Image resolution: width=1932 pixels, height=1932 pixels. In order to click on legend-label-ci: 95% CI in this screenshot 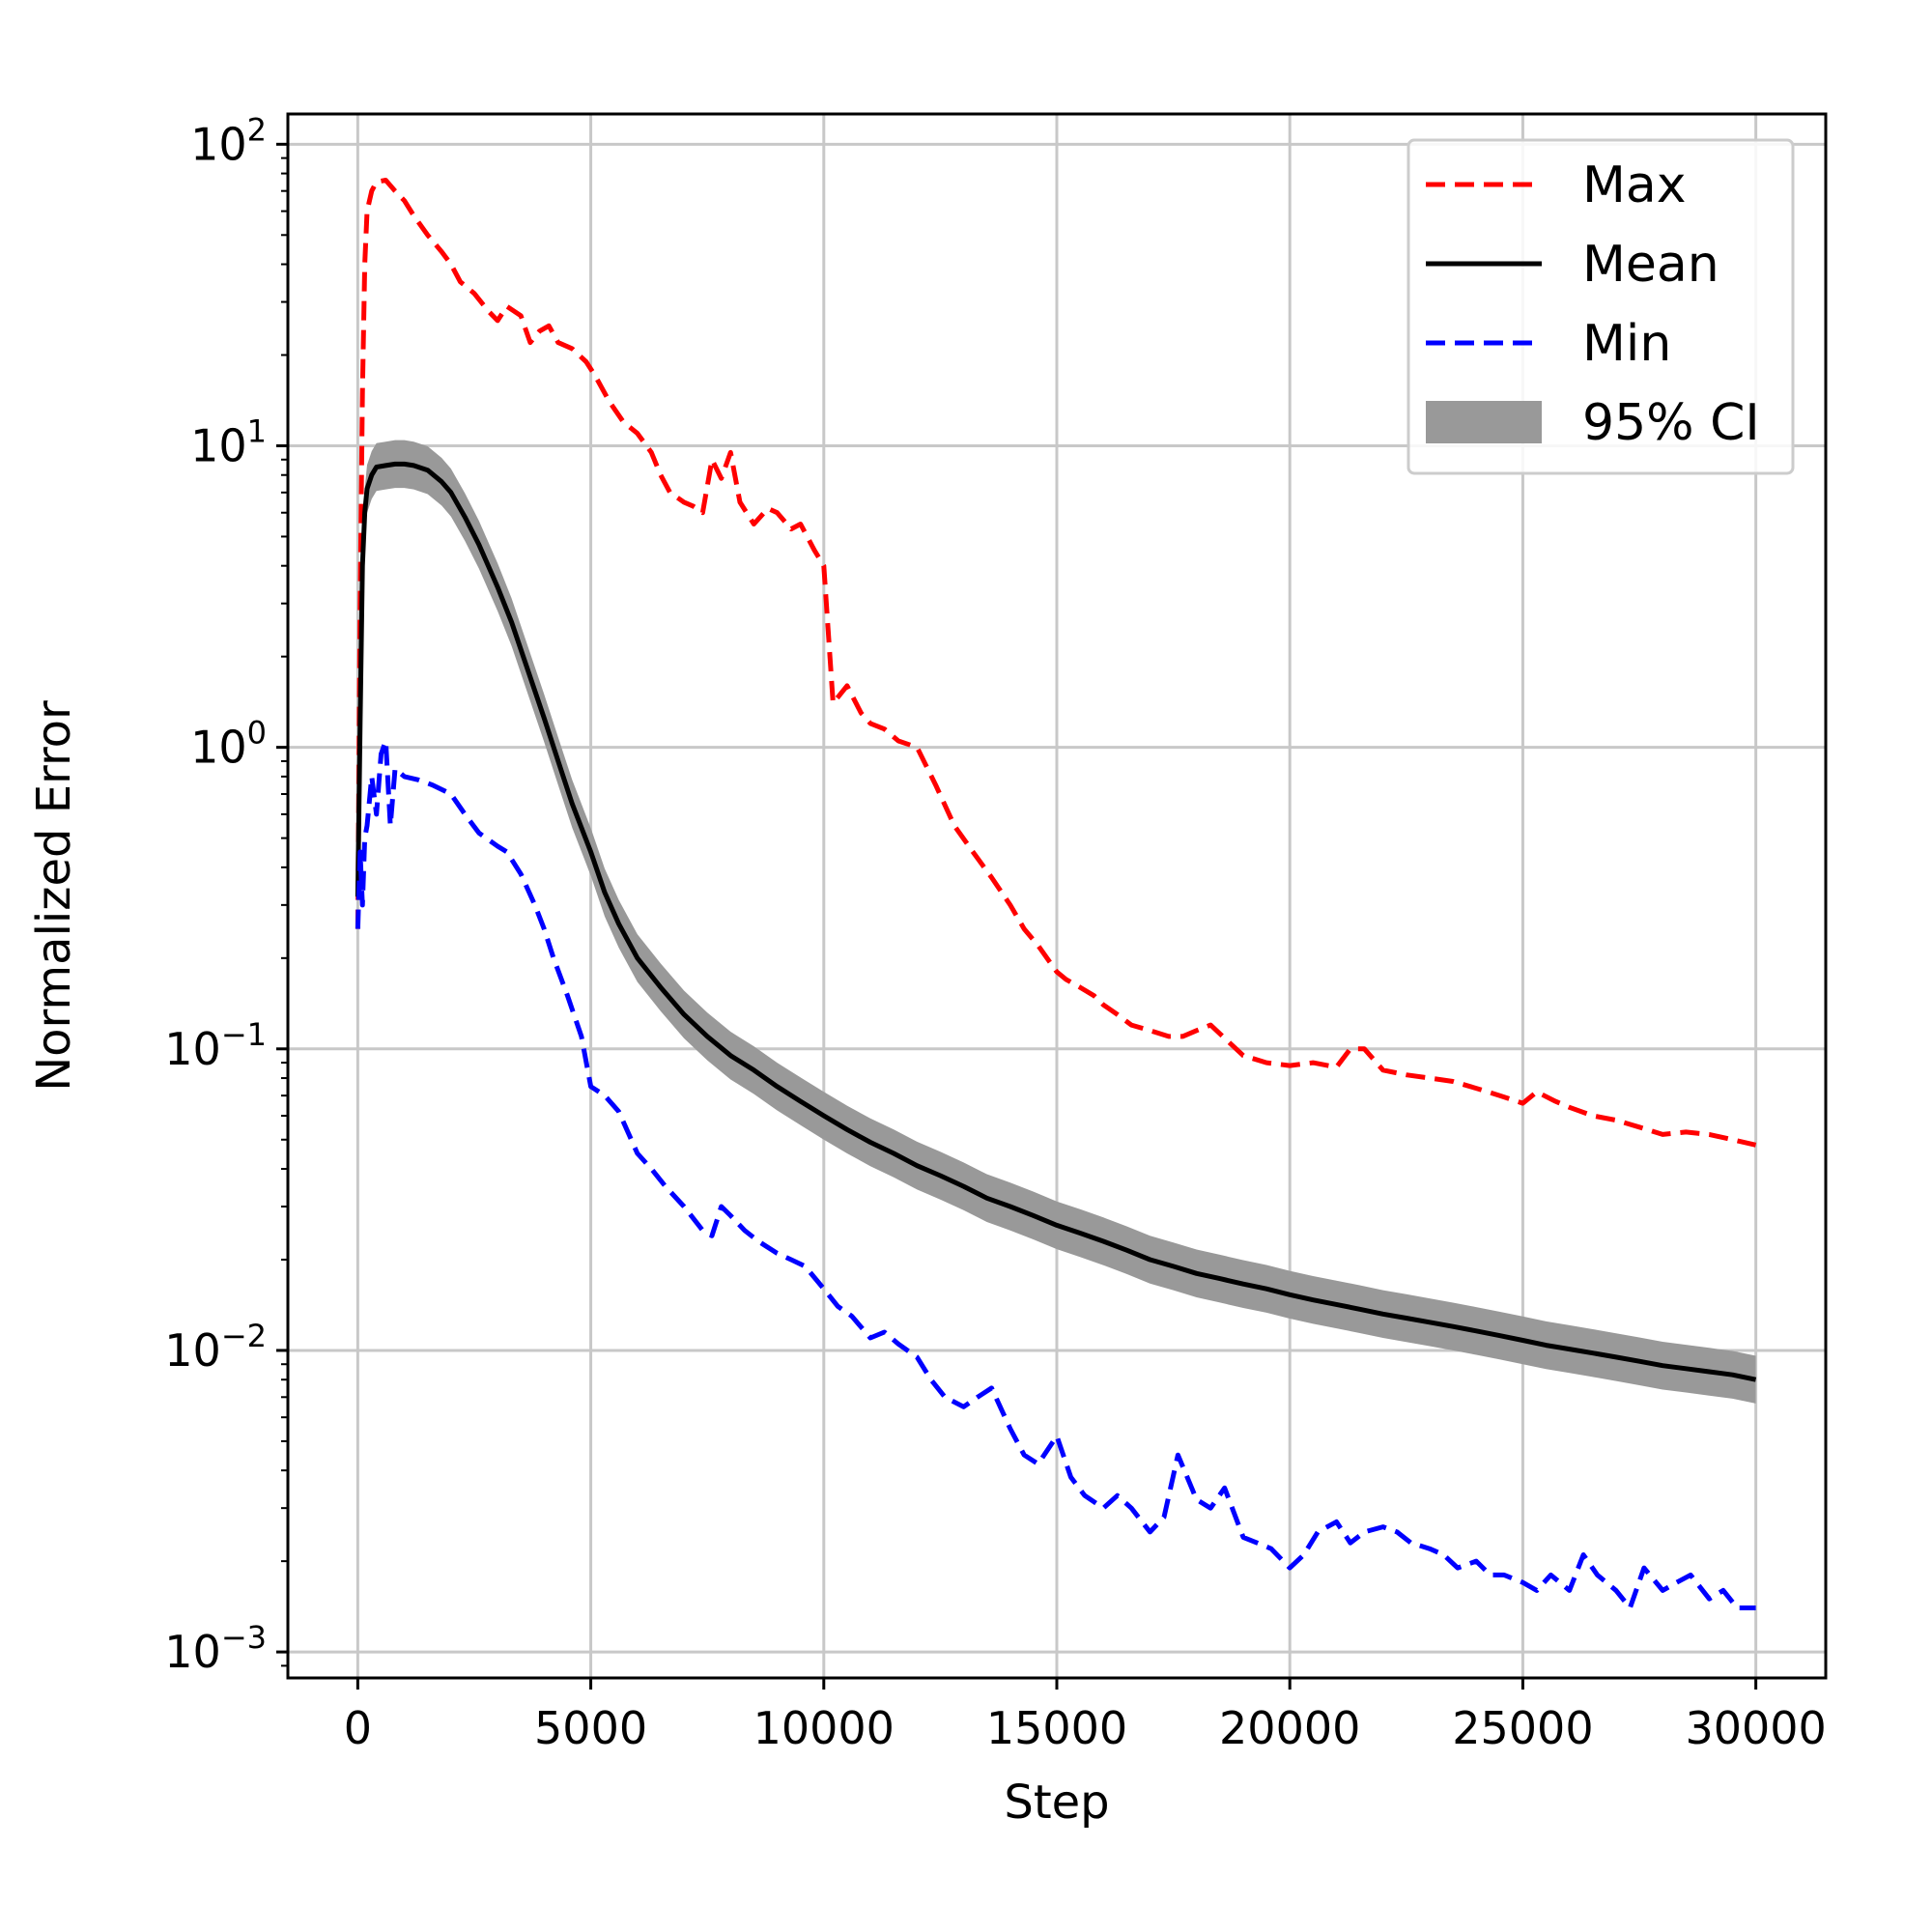, I will do `click(1671, 423)`.